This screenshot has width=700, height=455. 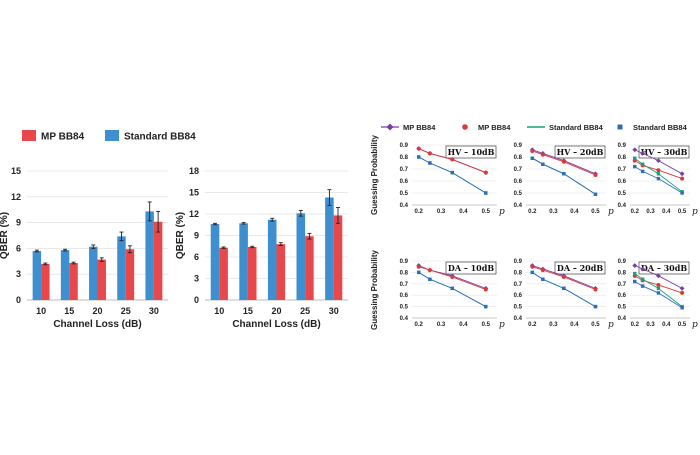 I want to click on y-tick-label: 15, so click(x=194, y=193).